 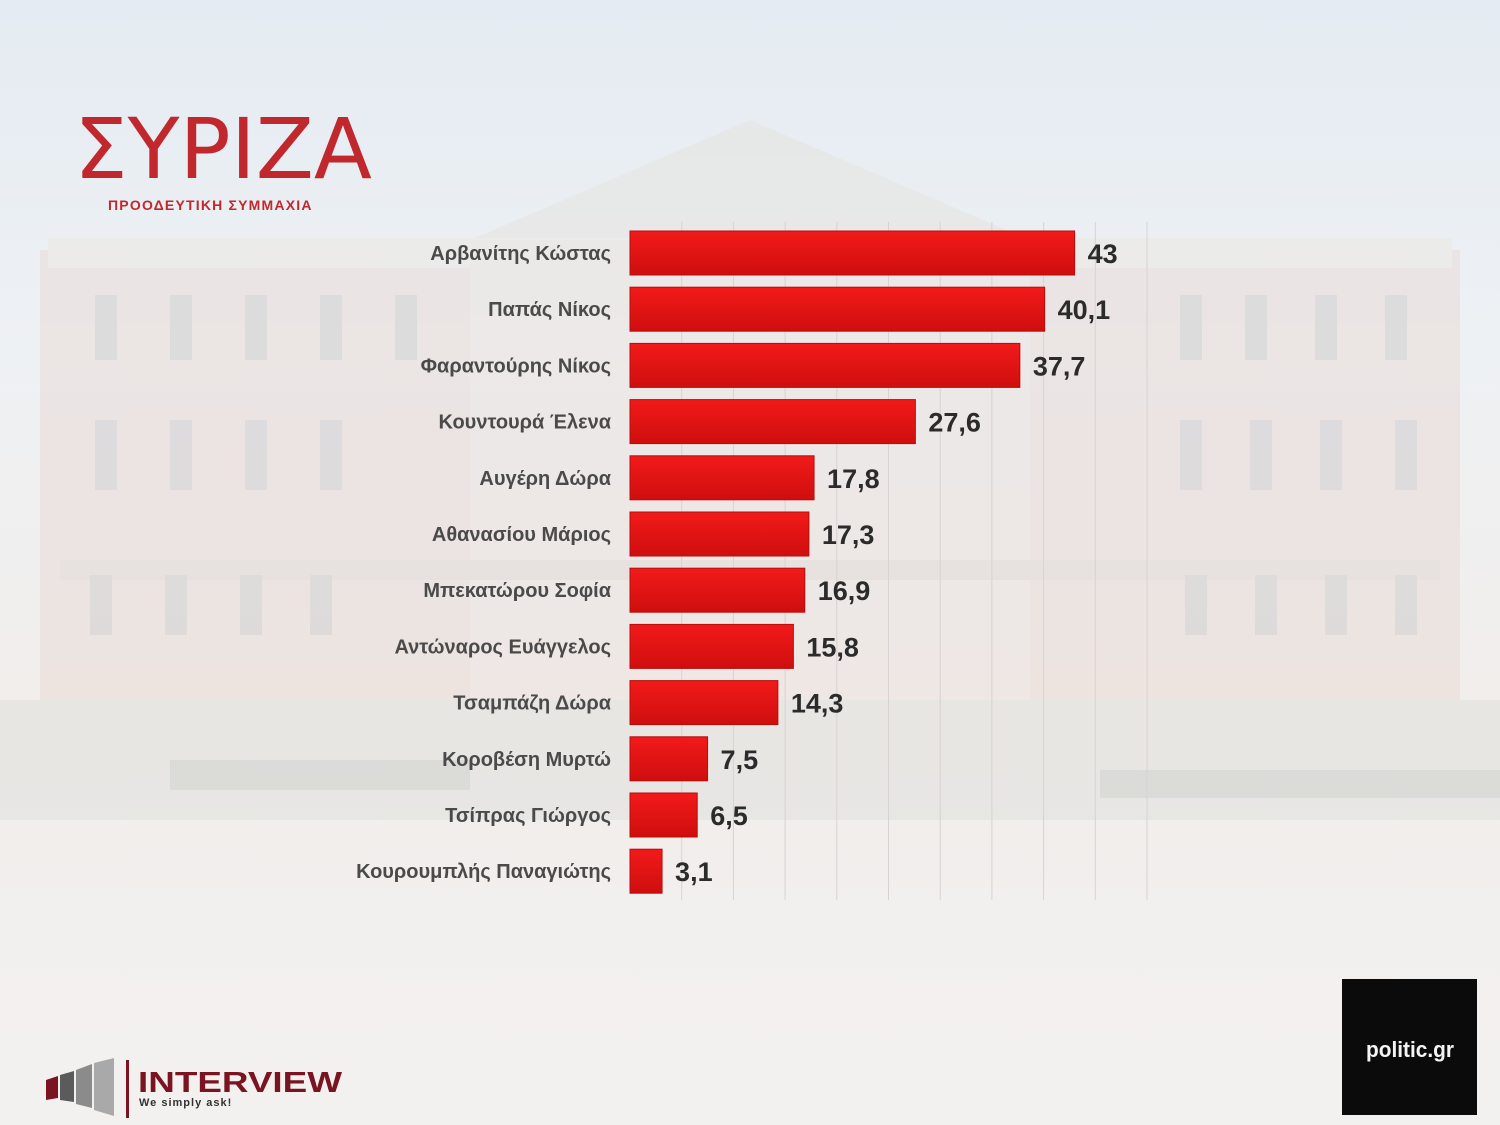 I want to click on category-label-6: Μπεκατώρου Σοφία, so click(x=517, y=591).